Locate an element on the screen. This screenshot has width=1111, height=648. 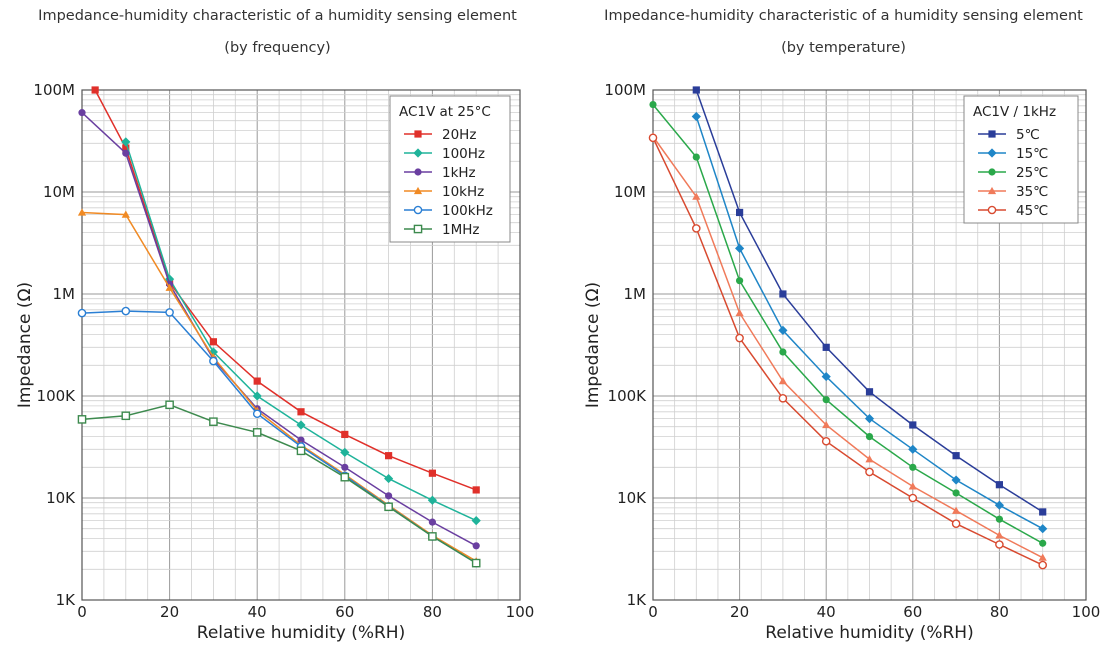
x-tick-label: 100 is located at coordinates (1086, 612).